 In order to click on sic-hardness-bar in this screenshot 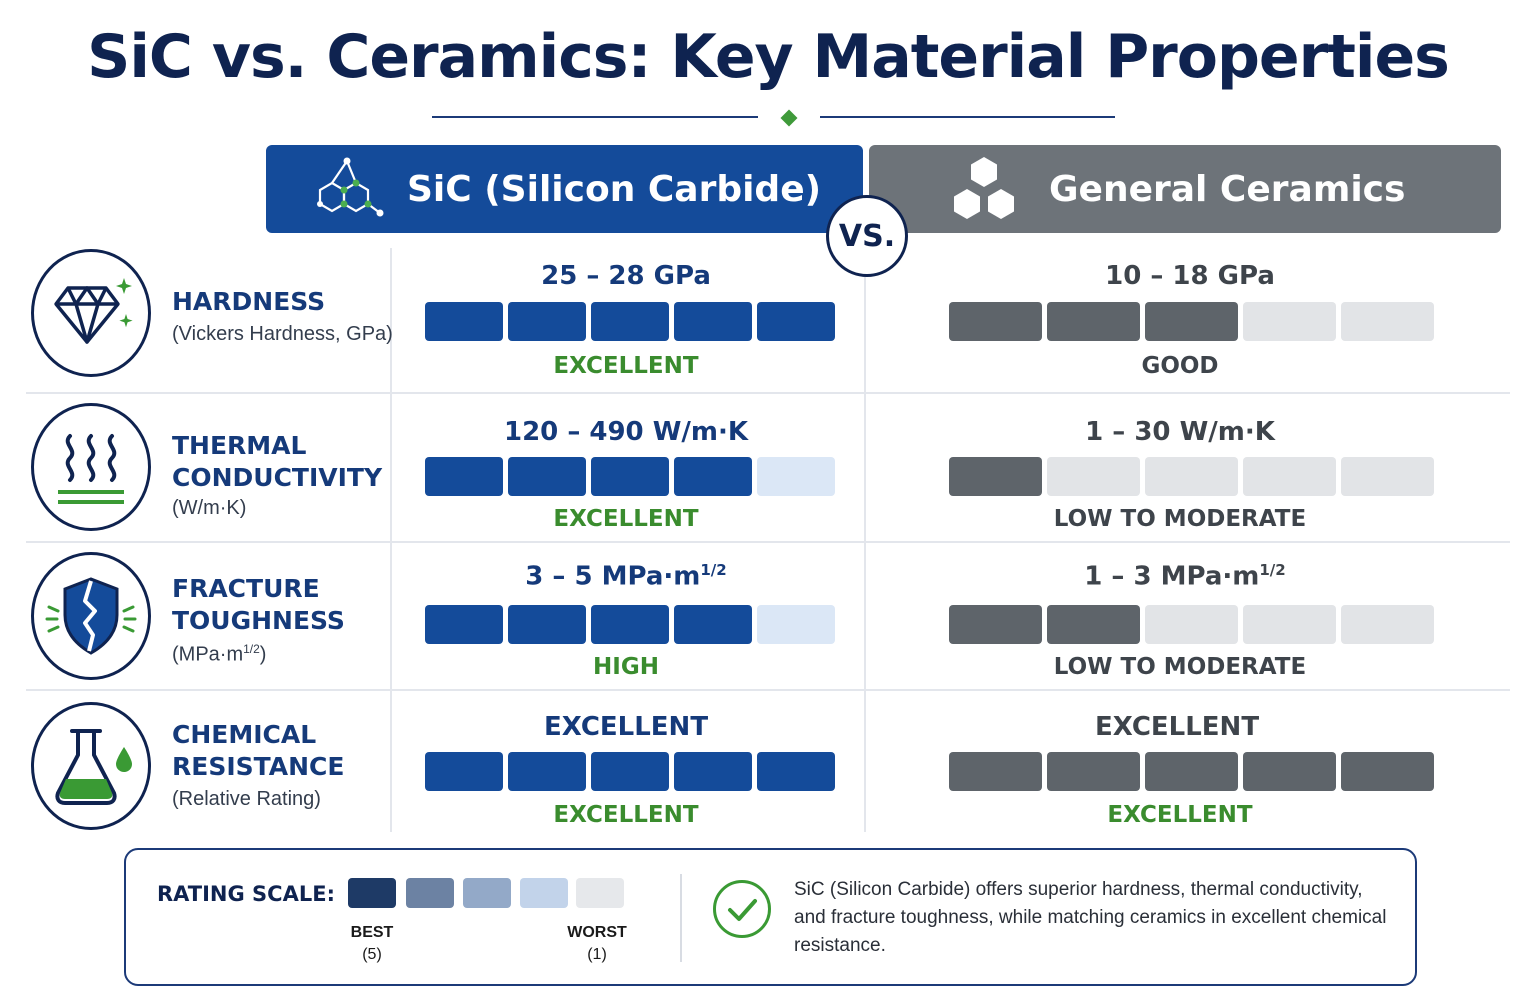, I will do `click(632, 321)`.